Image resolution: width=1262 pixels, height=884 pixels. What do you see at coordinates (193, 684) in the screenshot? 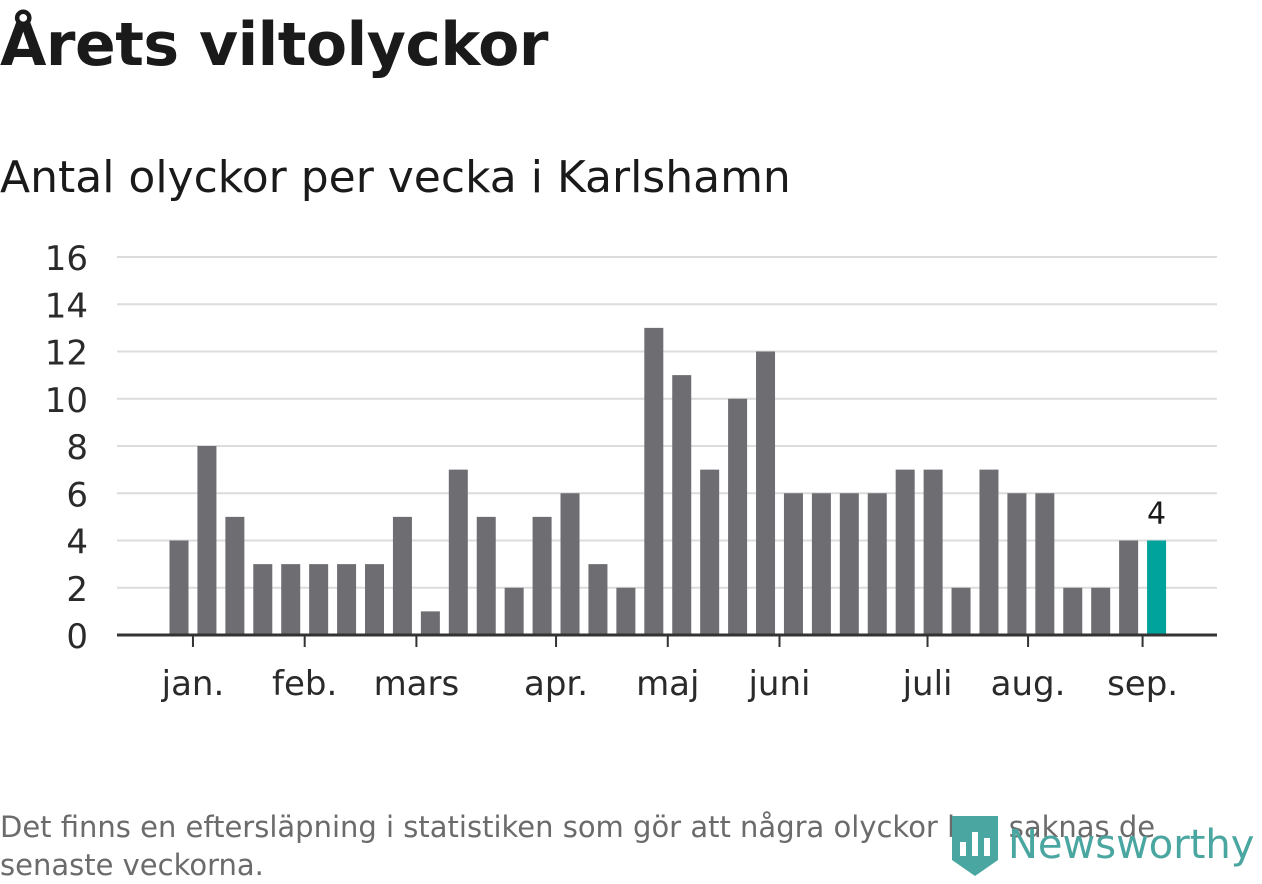
I see `x-tick-label: jan.` at bounding box center [193, 684].